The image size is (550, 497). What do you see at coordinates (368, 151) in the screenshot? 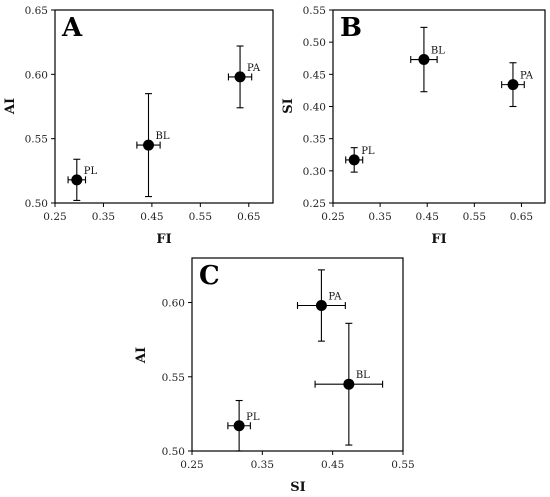
I see `point-label-pl-b: PL` at bounding box center [368, 151].